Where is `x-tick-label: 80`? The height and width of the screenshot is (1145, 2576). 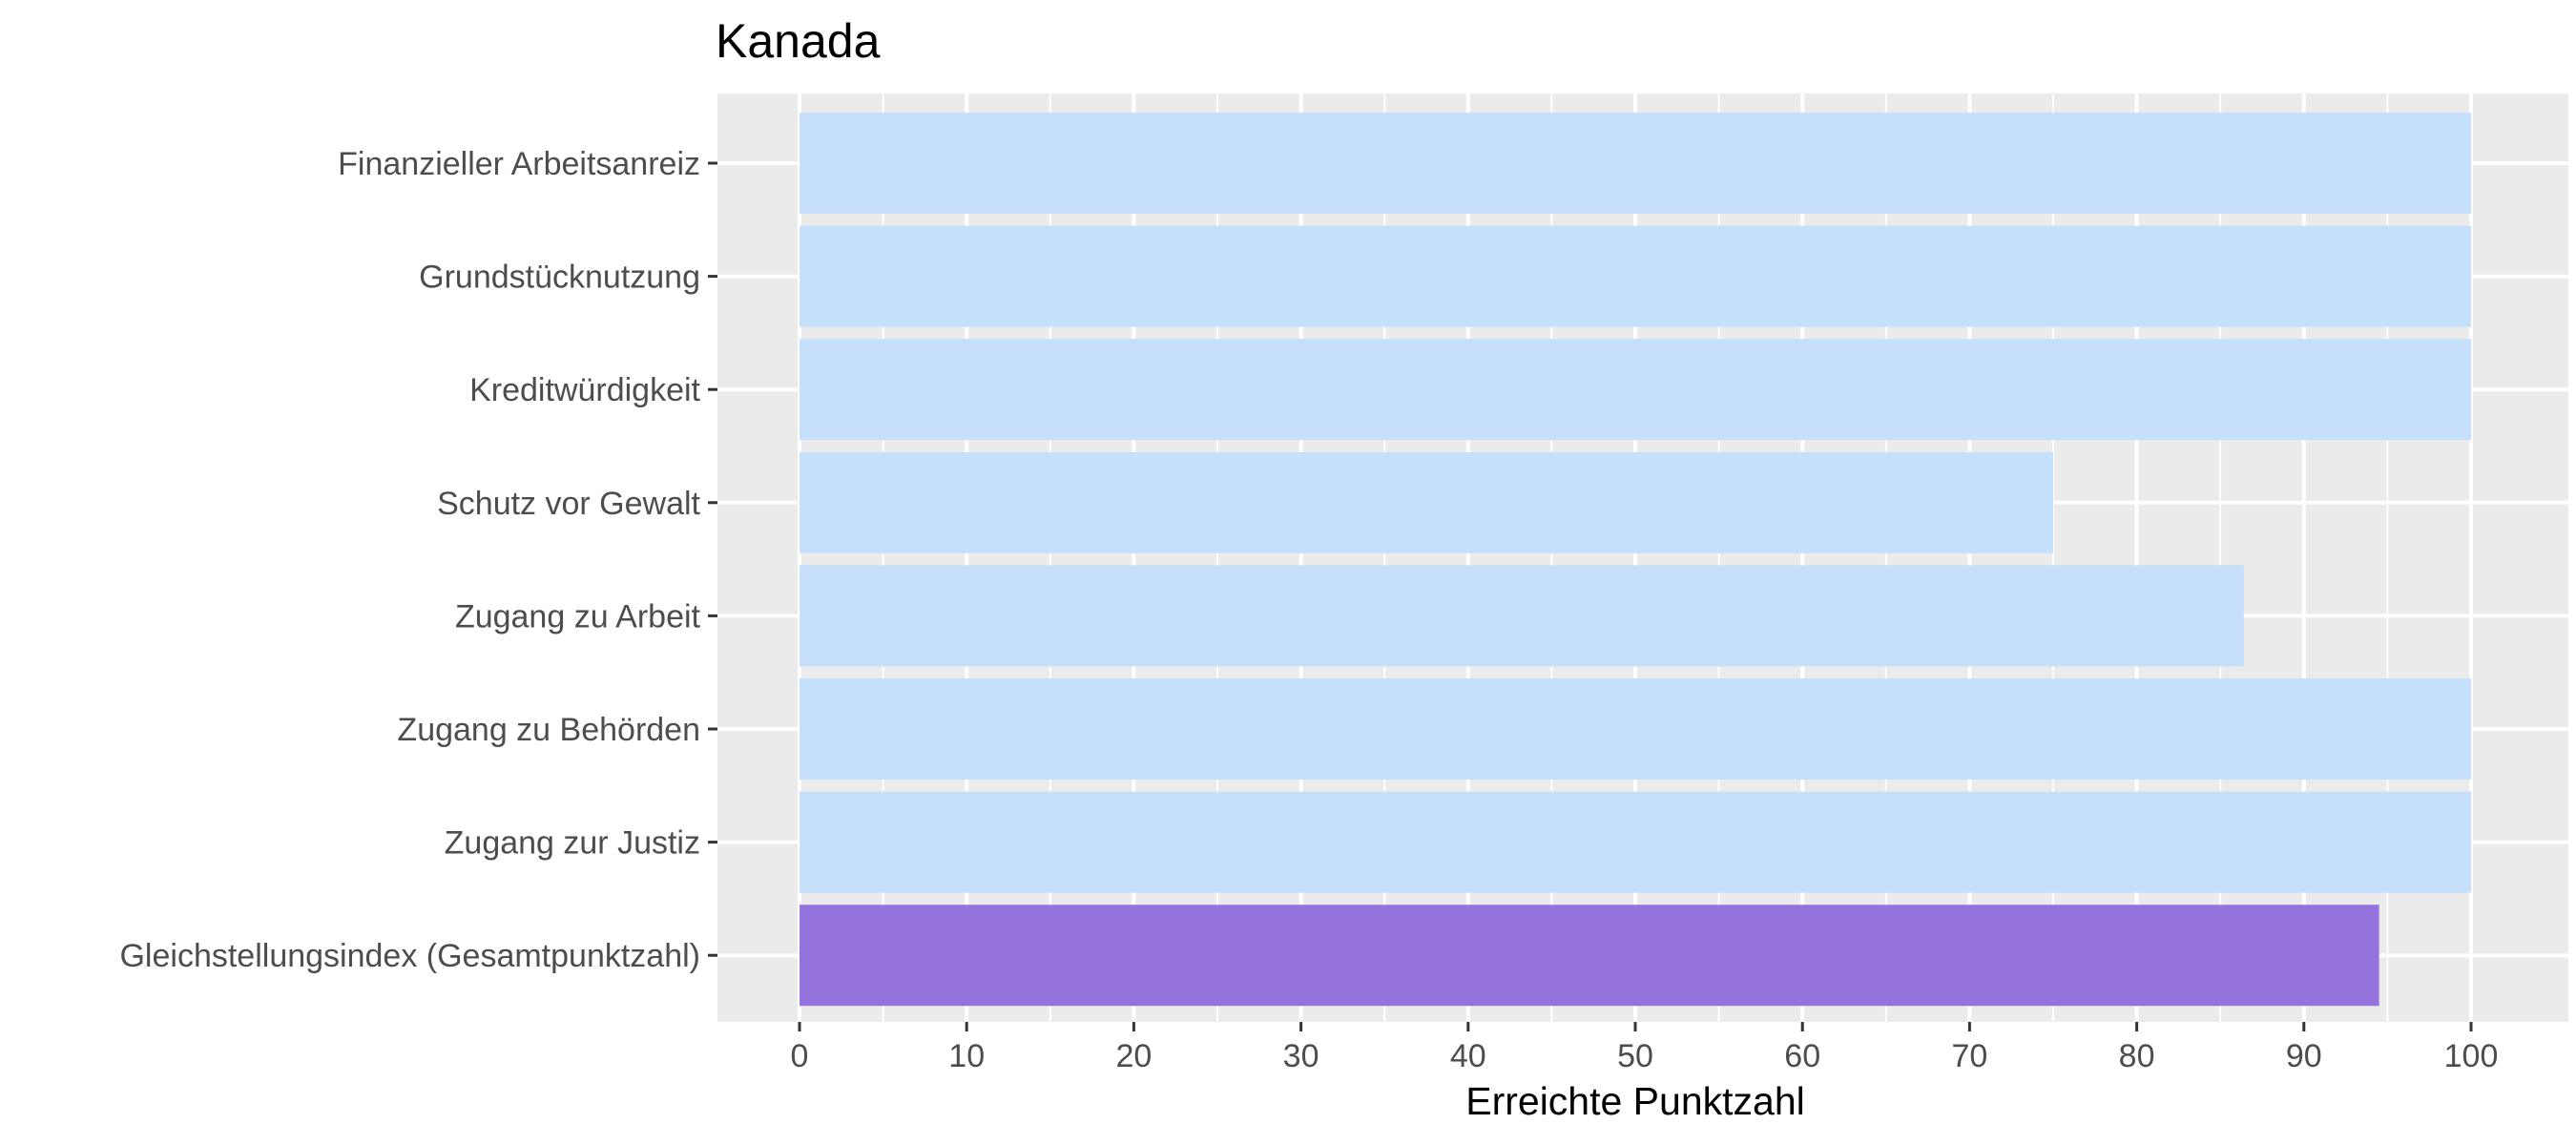 x-tick-label: 80 is located at coordinates (2137, 1056).